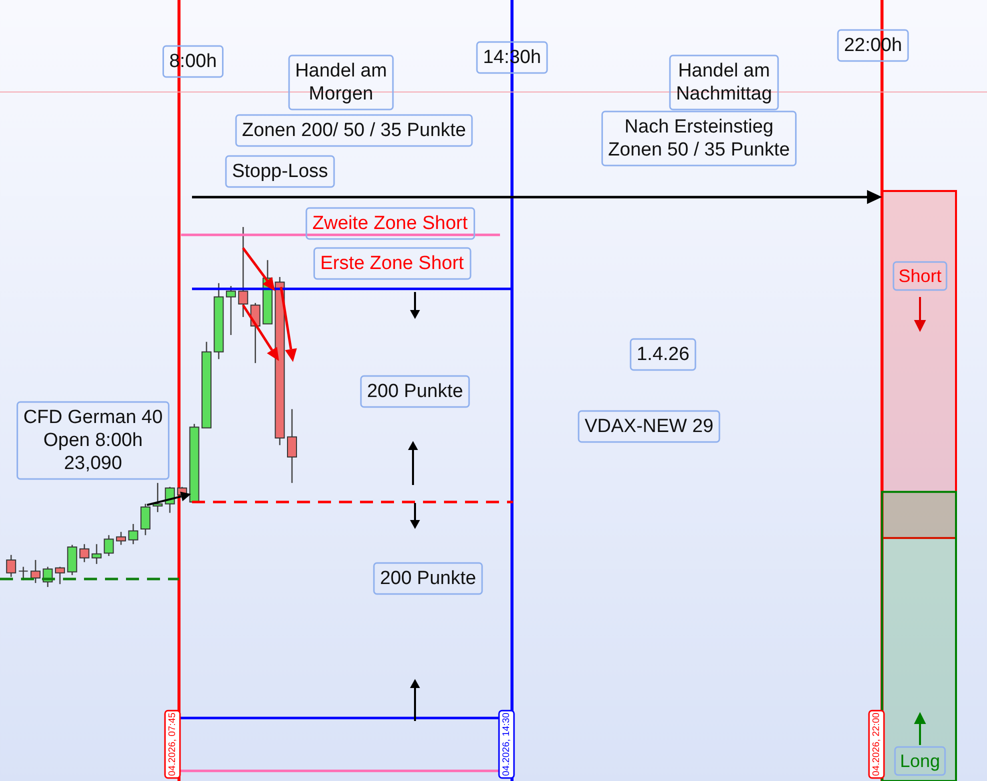 This screenshot has height=781, width=987. I want to click on band-label: Short, so click(920, 276).